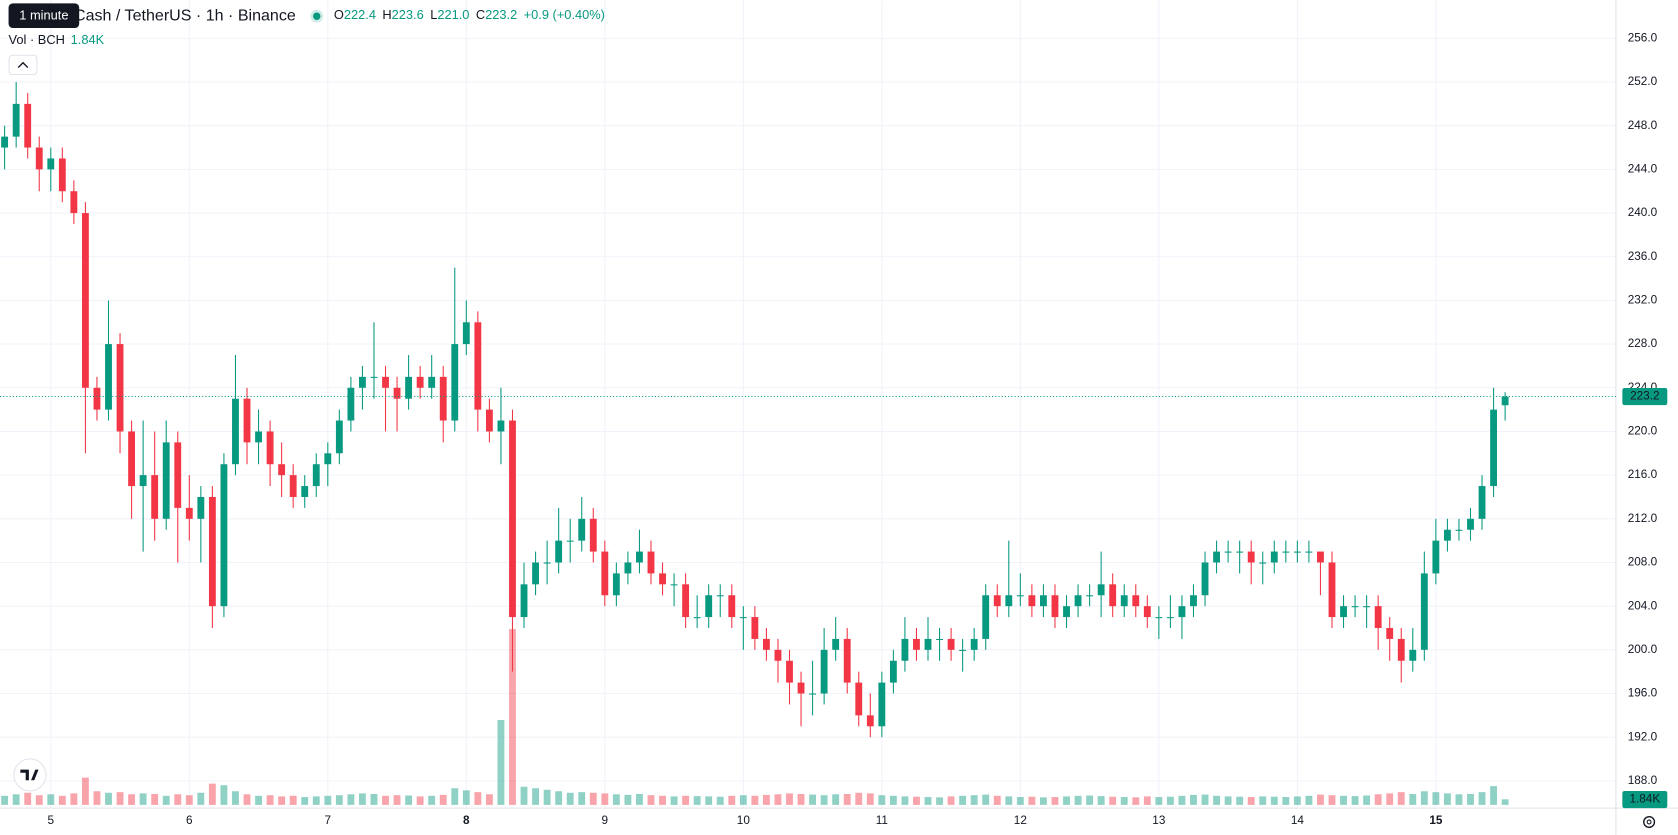 The image size is (1678, 835). Describe the element at coordinates (339, 15) in the screenshot. I see `ohlc-key: O` at that location.